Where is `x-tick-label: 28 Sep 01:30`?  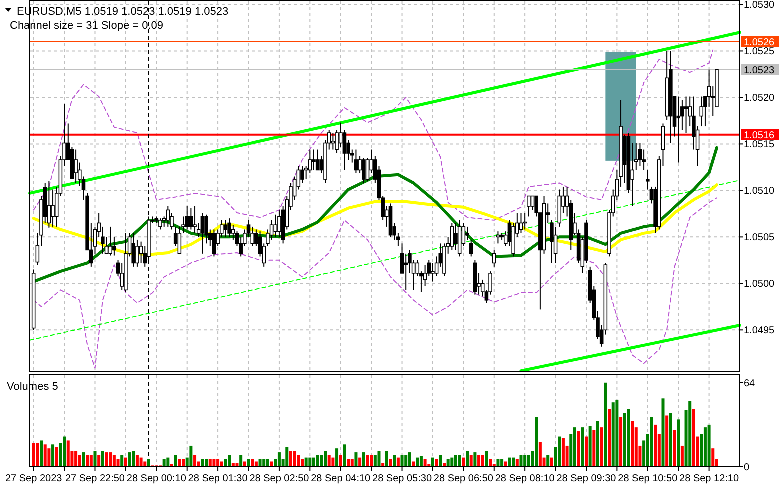
x-tick-label: 28 Sep 01:30 is located at coordinates (218, 479).